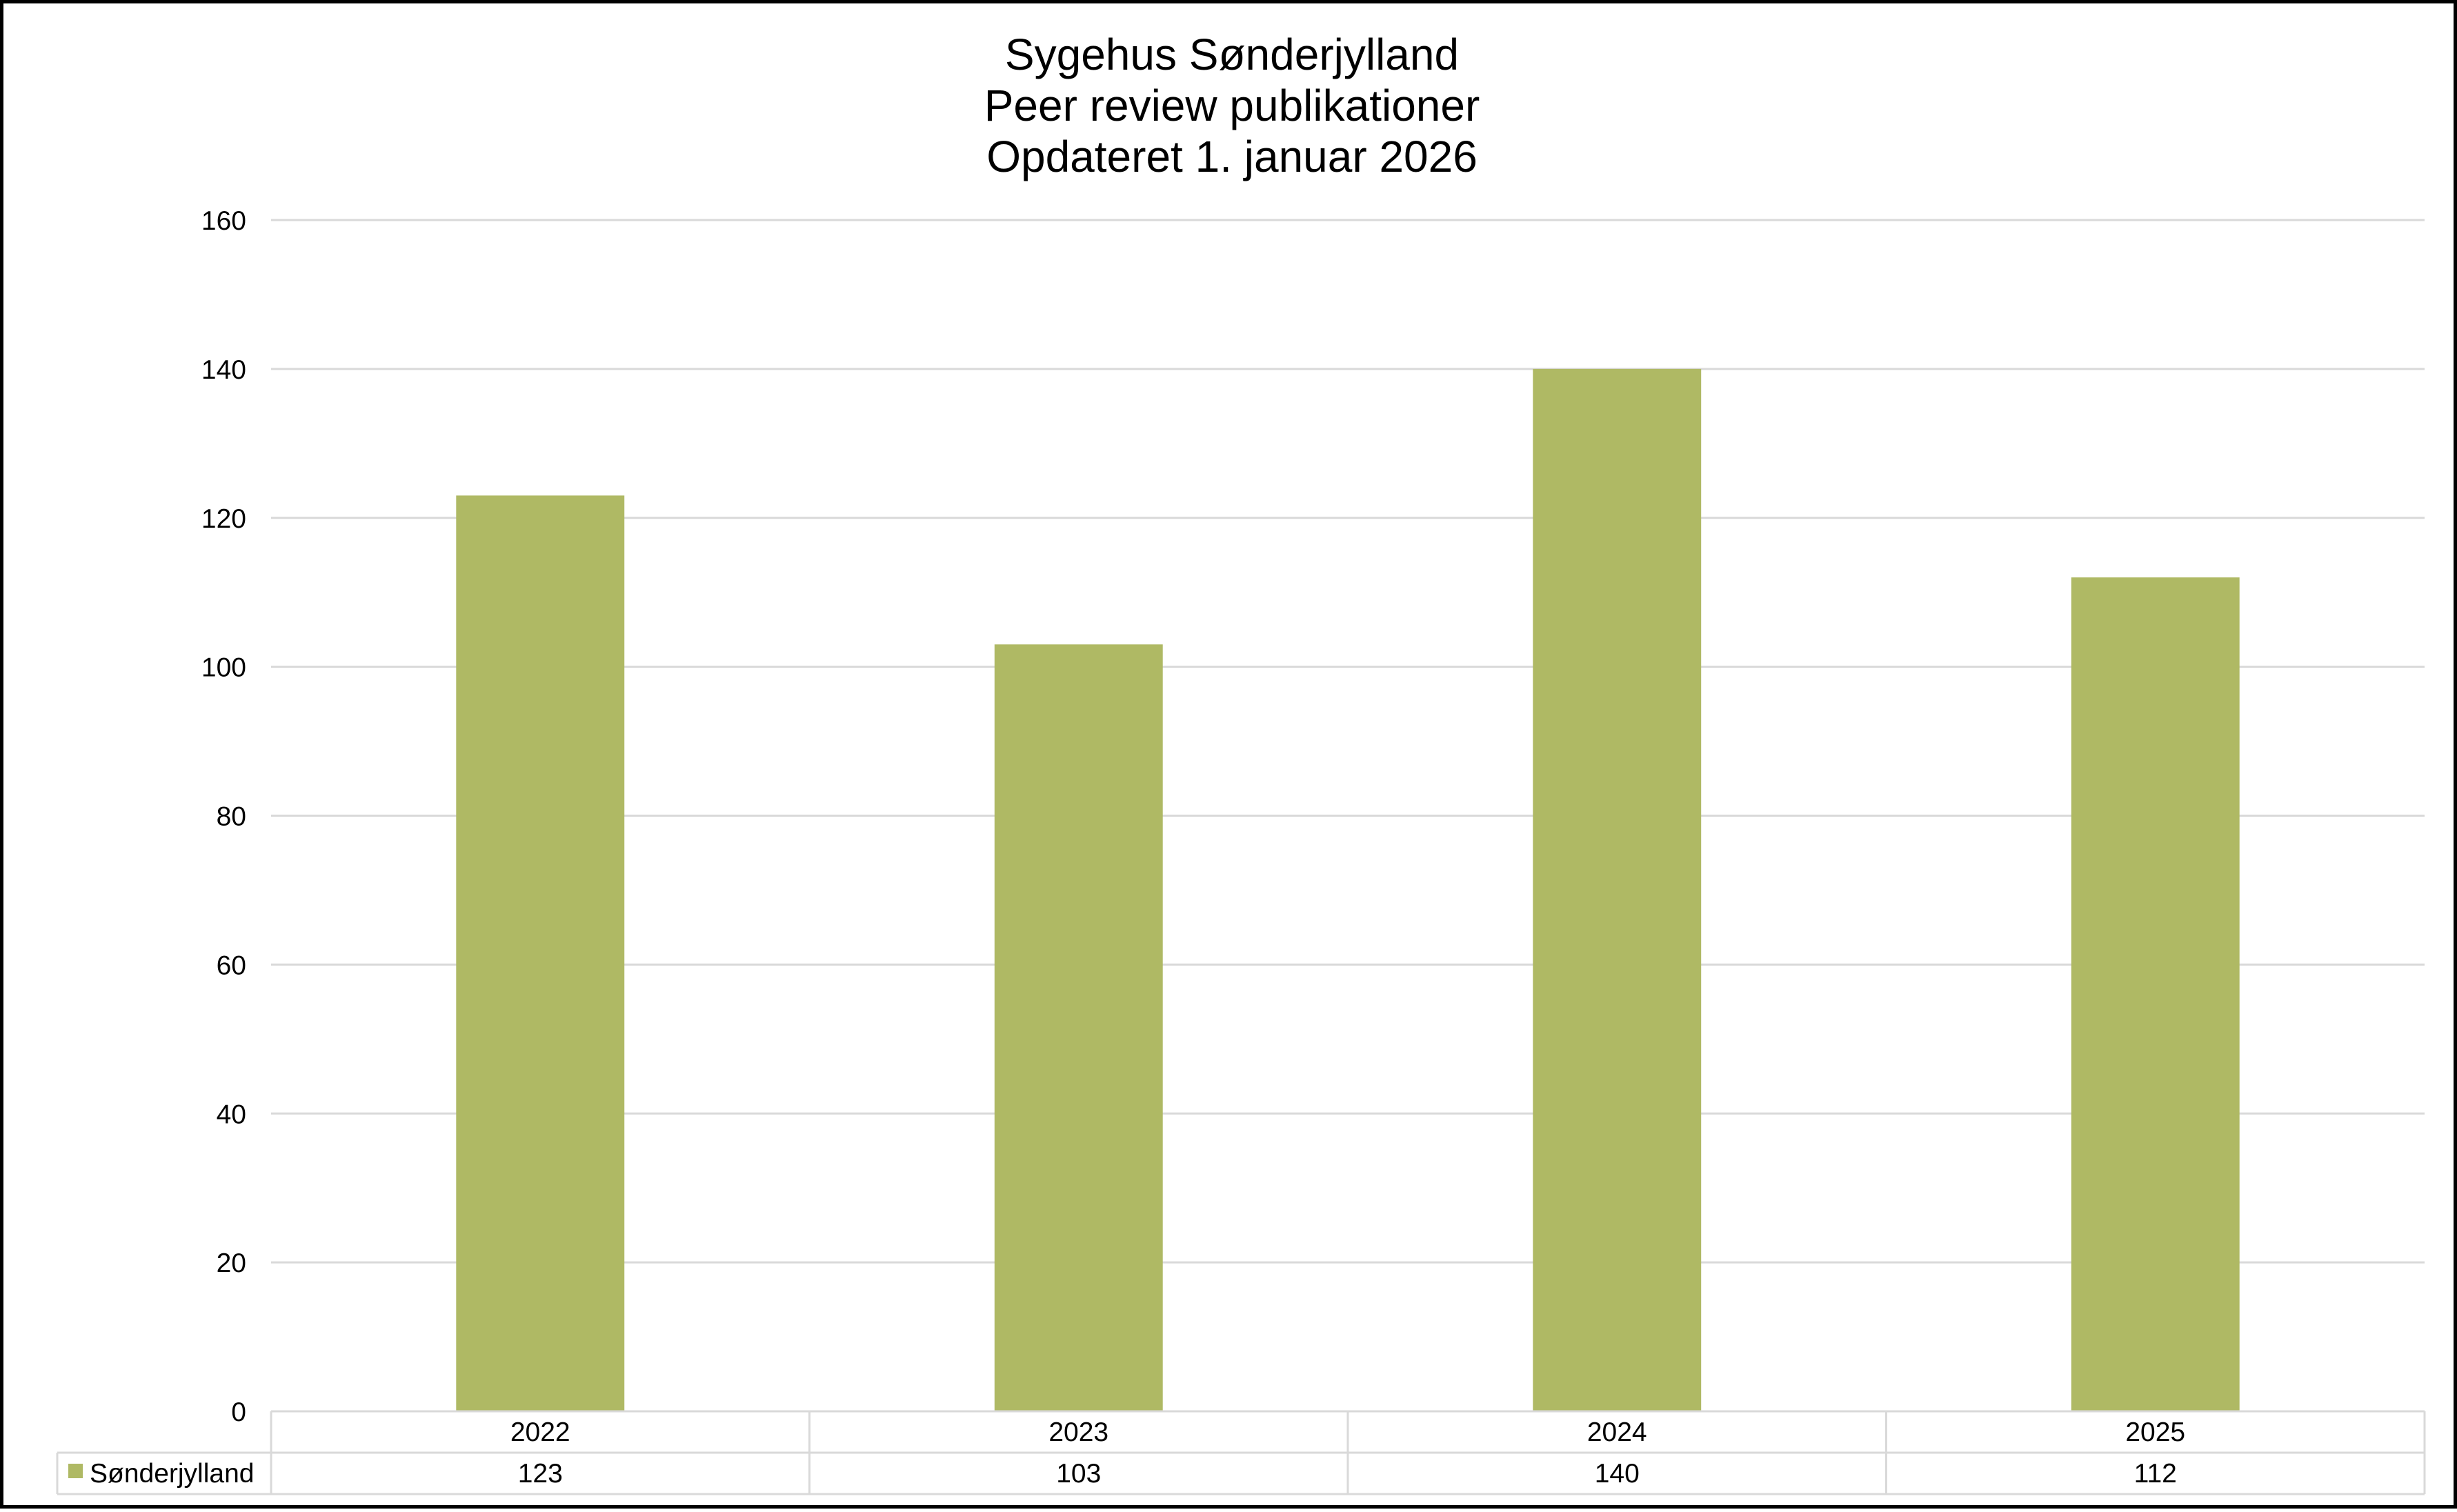 This screenshot has width=2457, height=1512. I want to click on y-tick-label: 60, so click(231, 965).